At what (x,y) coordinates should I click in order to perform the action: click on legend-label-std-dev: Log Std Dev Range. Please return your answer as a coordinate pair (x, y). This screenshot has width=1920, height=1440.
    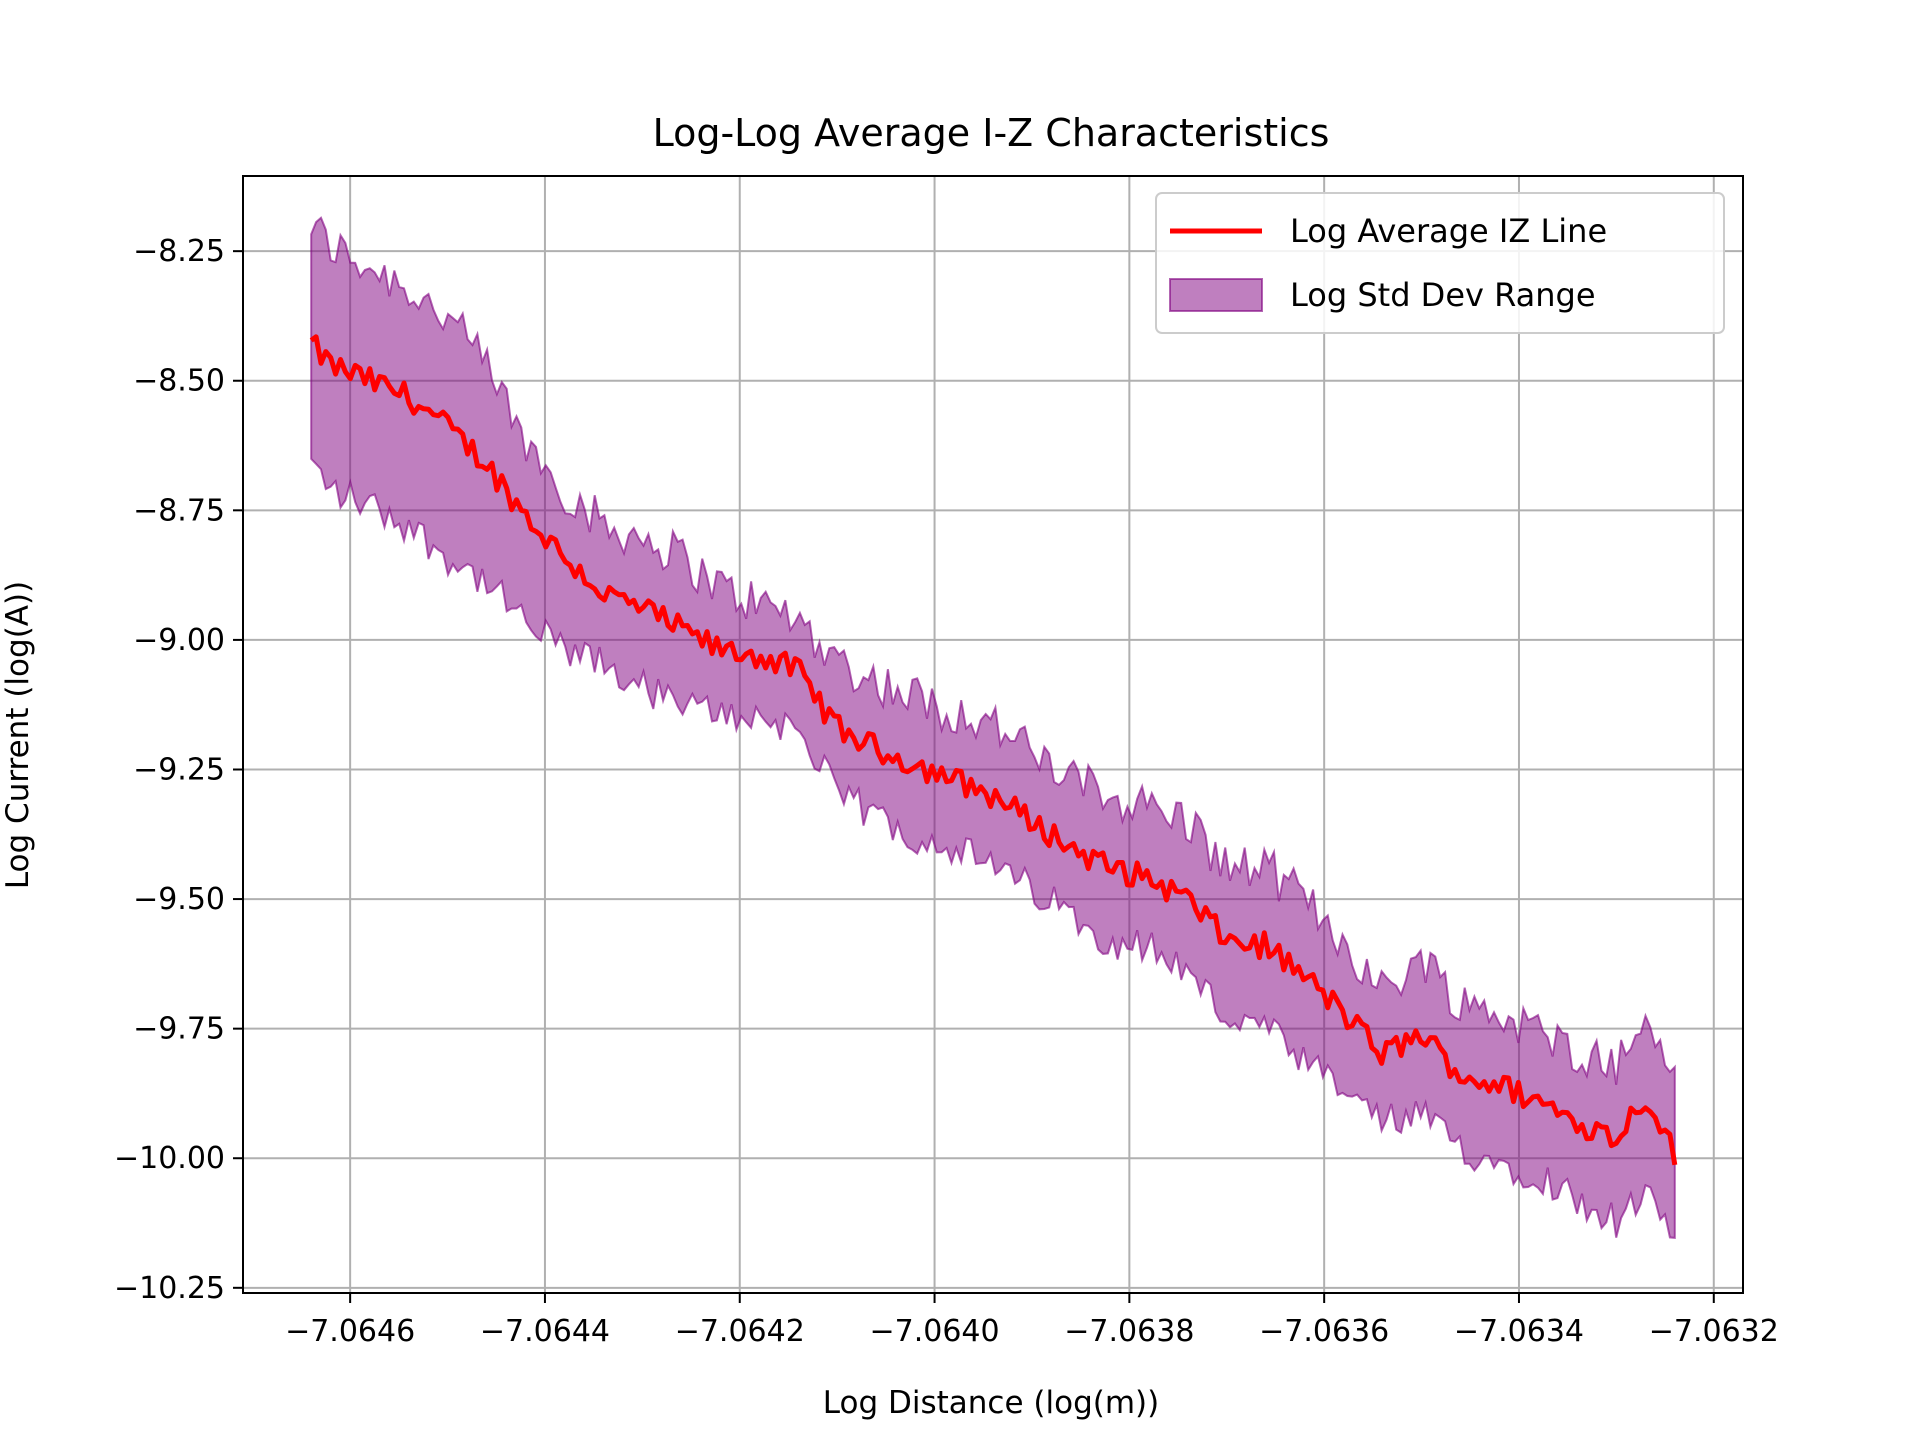
    Looking at the image, I should click on (1443, 295).